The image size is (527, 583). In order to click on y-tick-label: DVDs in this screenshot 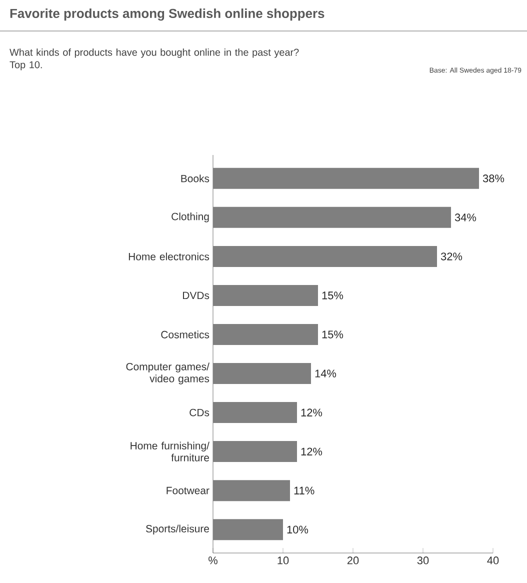, I will do `click(196, 296)`.